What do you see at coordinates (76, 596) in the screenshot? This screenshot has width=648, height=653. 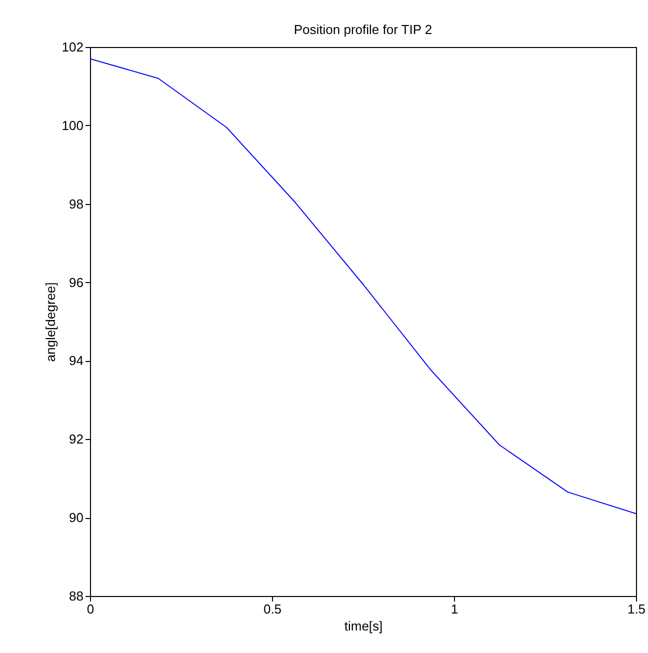 I see `y-tick-label: 88` at bounding box center [76, 596].